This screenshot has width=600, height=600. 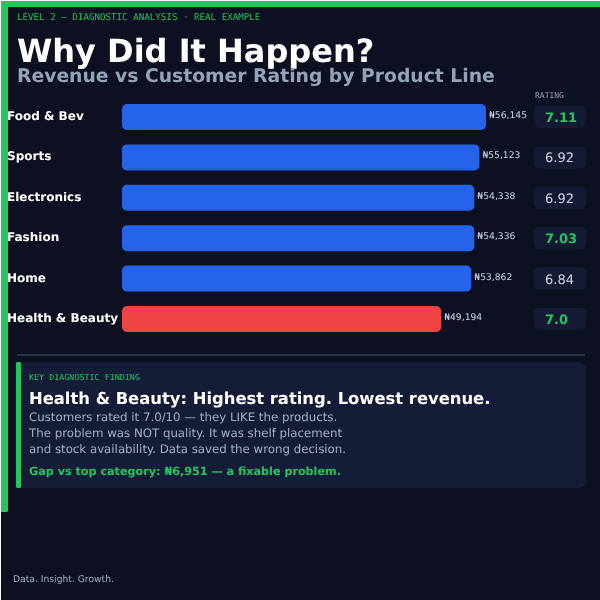 What do you see at coordinates (256, 77) in the screenshot?
I see `chart-subtitle: Revenue vs Customer Rating by Product Line` at bounding box center [256, 77].